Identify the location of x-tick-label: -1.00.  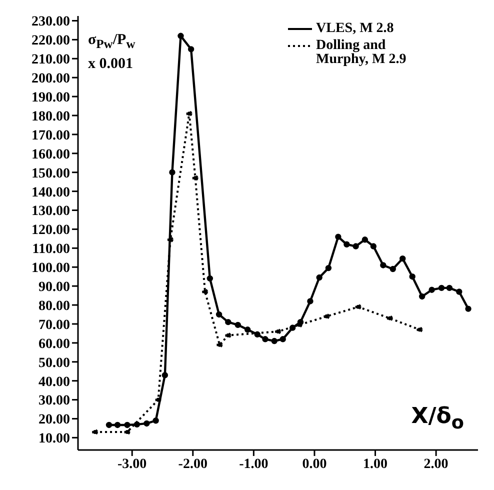
(253, 464).